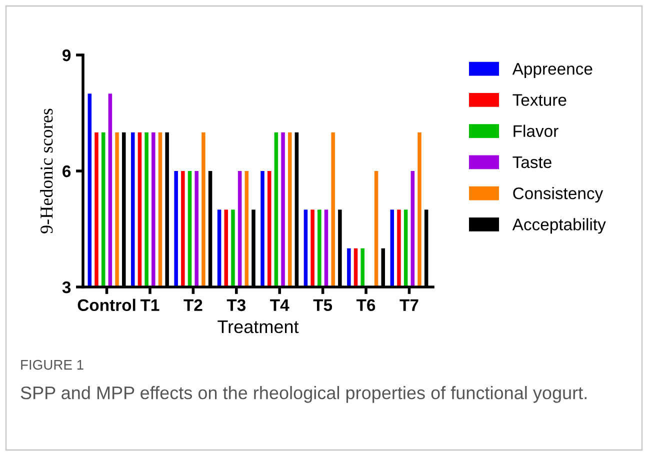 This screenshot has width=649, height=456. What do you see at coordinates (66, 55) in the screenshot?
I see `y-tick-label: 9` at bounding box center [66, 55].